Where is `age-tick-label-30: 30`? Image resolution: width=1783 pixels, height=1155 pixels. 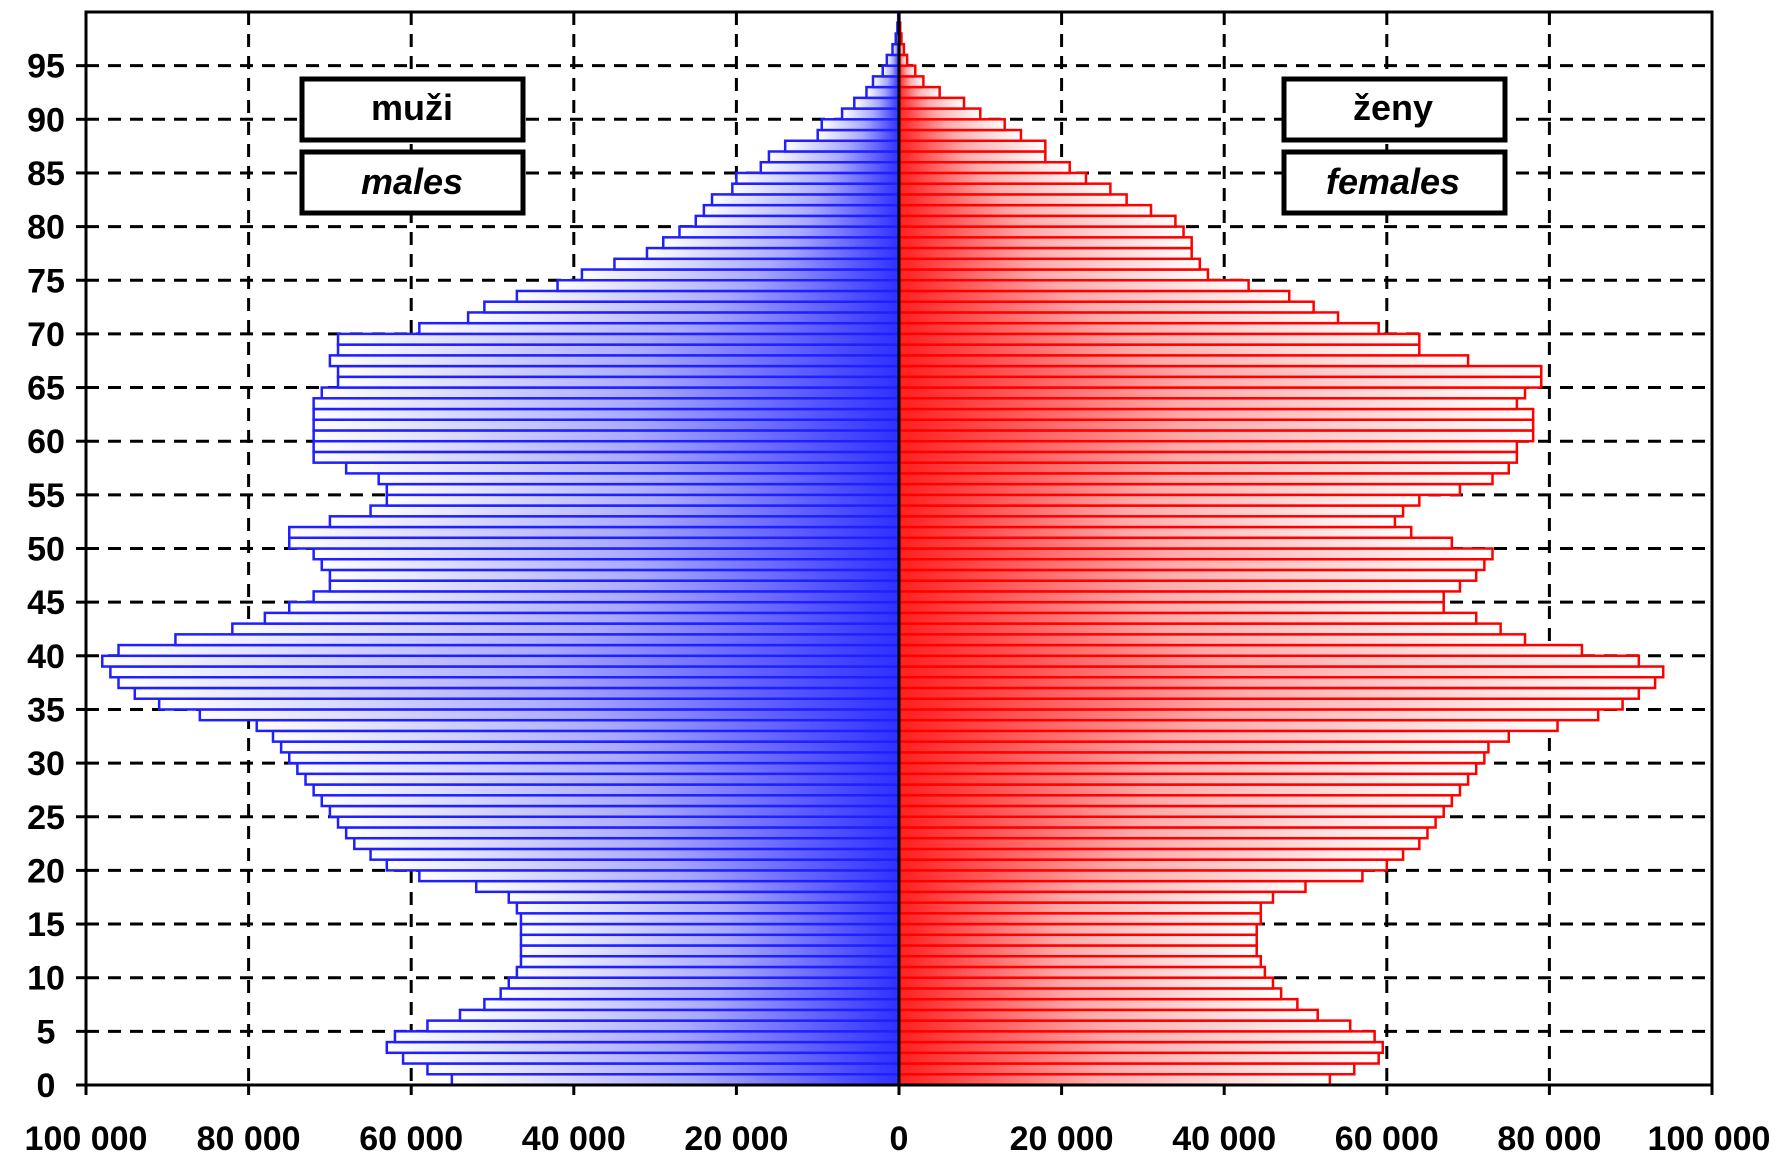 age-tick-label-30: 30 is located at coordinates (46, 764).